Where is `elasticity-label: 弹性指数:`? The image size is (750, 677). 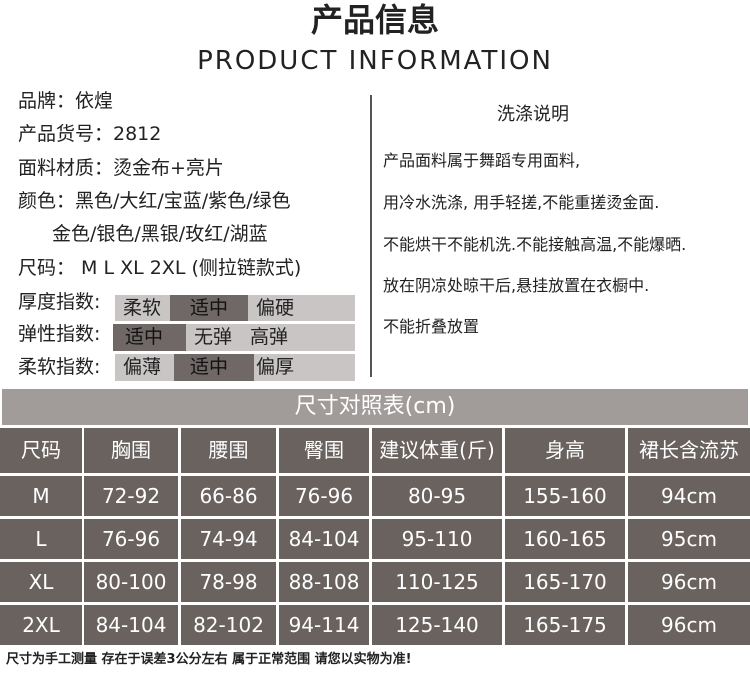 elasticity-label: 弹性指数: is located at coordinates (59, 334).